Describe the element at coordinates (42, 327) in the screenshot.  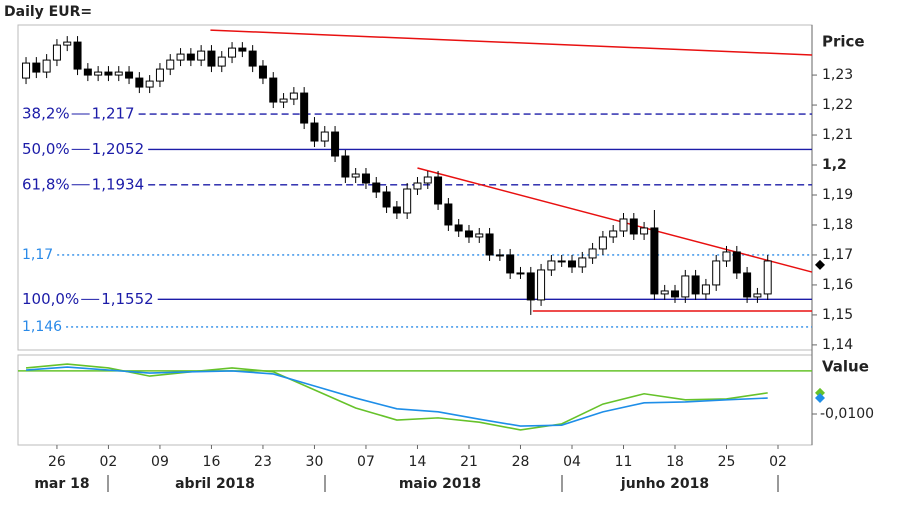
I see `level-value-label: 1,146` at that location.